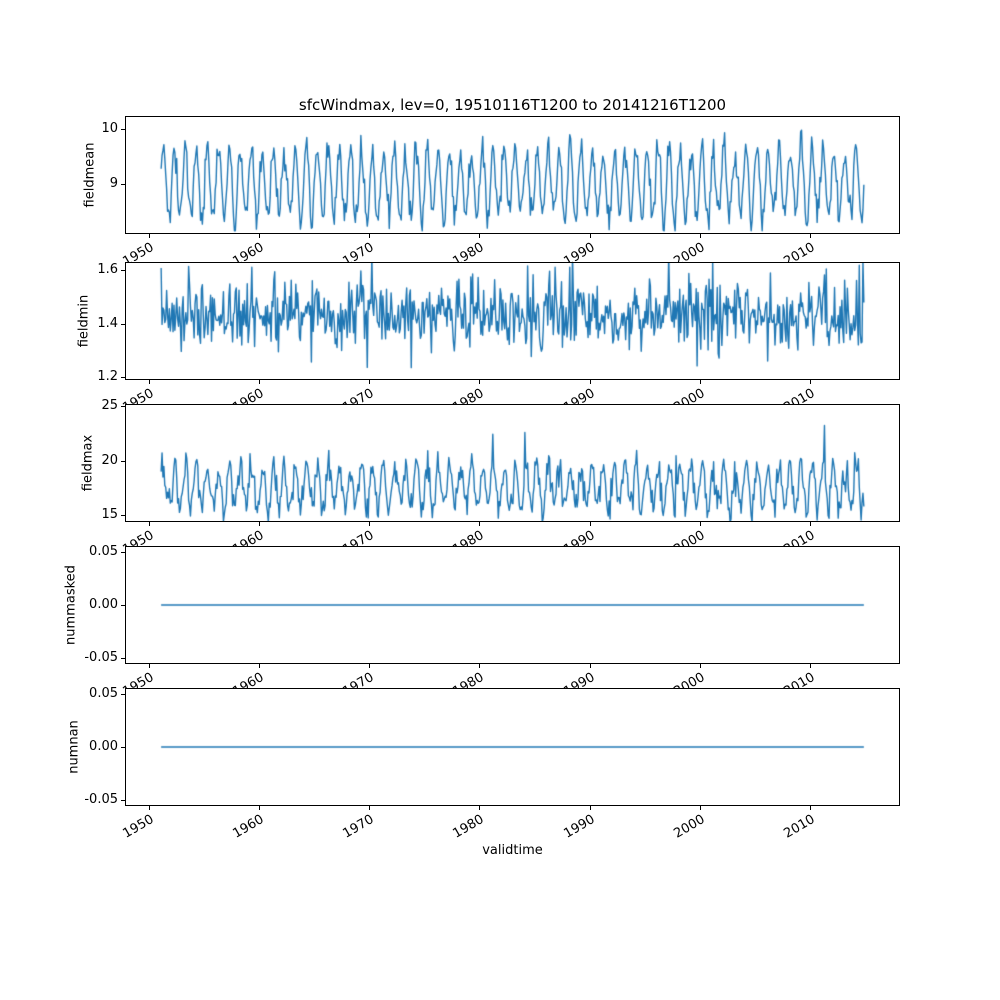 This screenshot has height=1000, width=1000. Describe the element at coordinates (107, 323) in the screenshot. I see `y-tick-label: 1.4` at that location.